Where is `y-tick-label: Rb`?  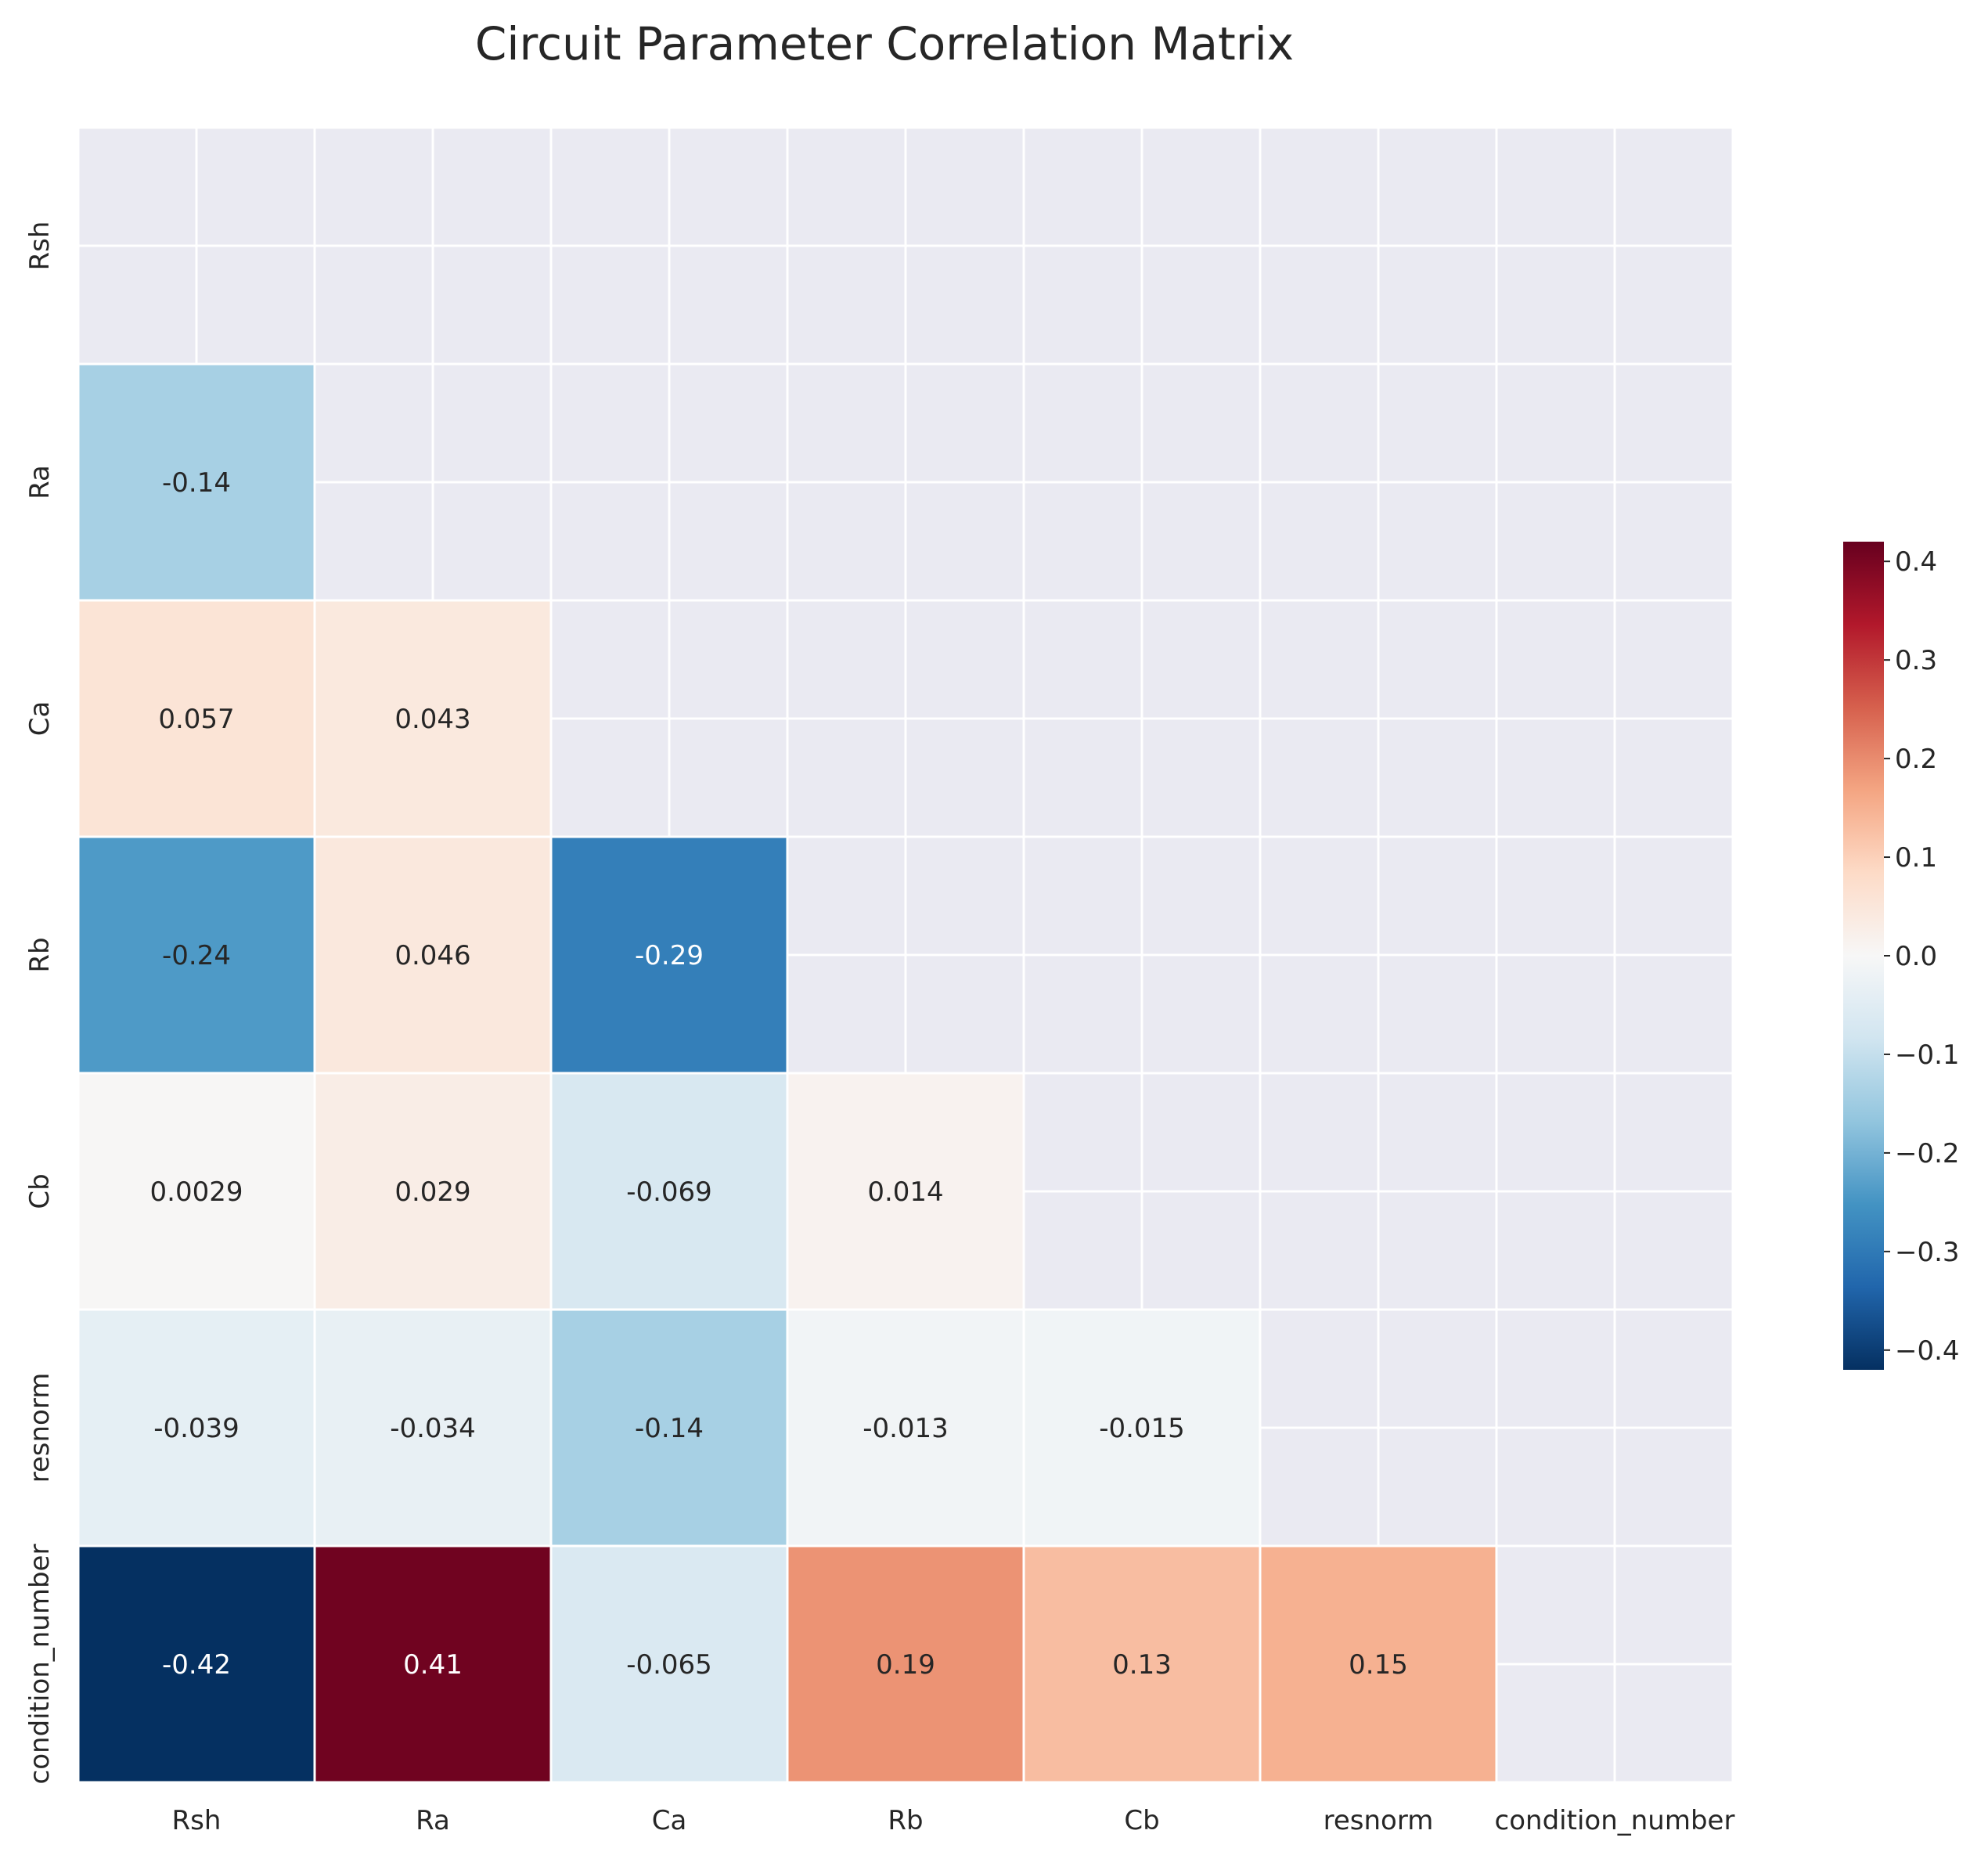
y-tick-label: Rb is located at coordinates (40, 954).